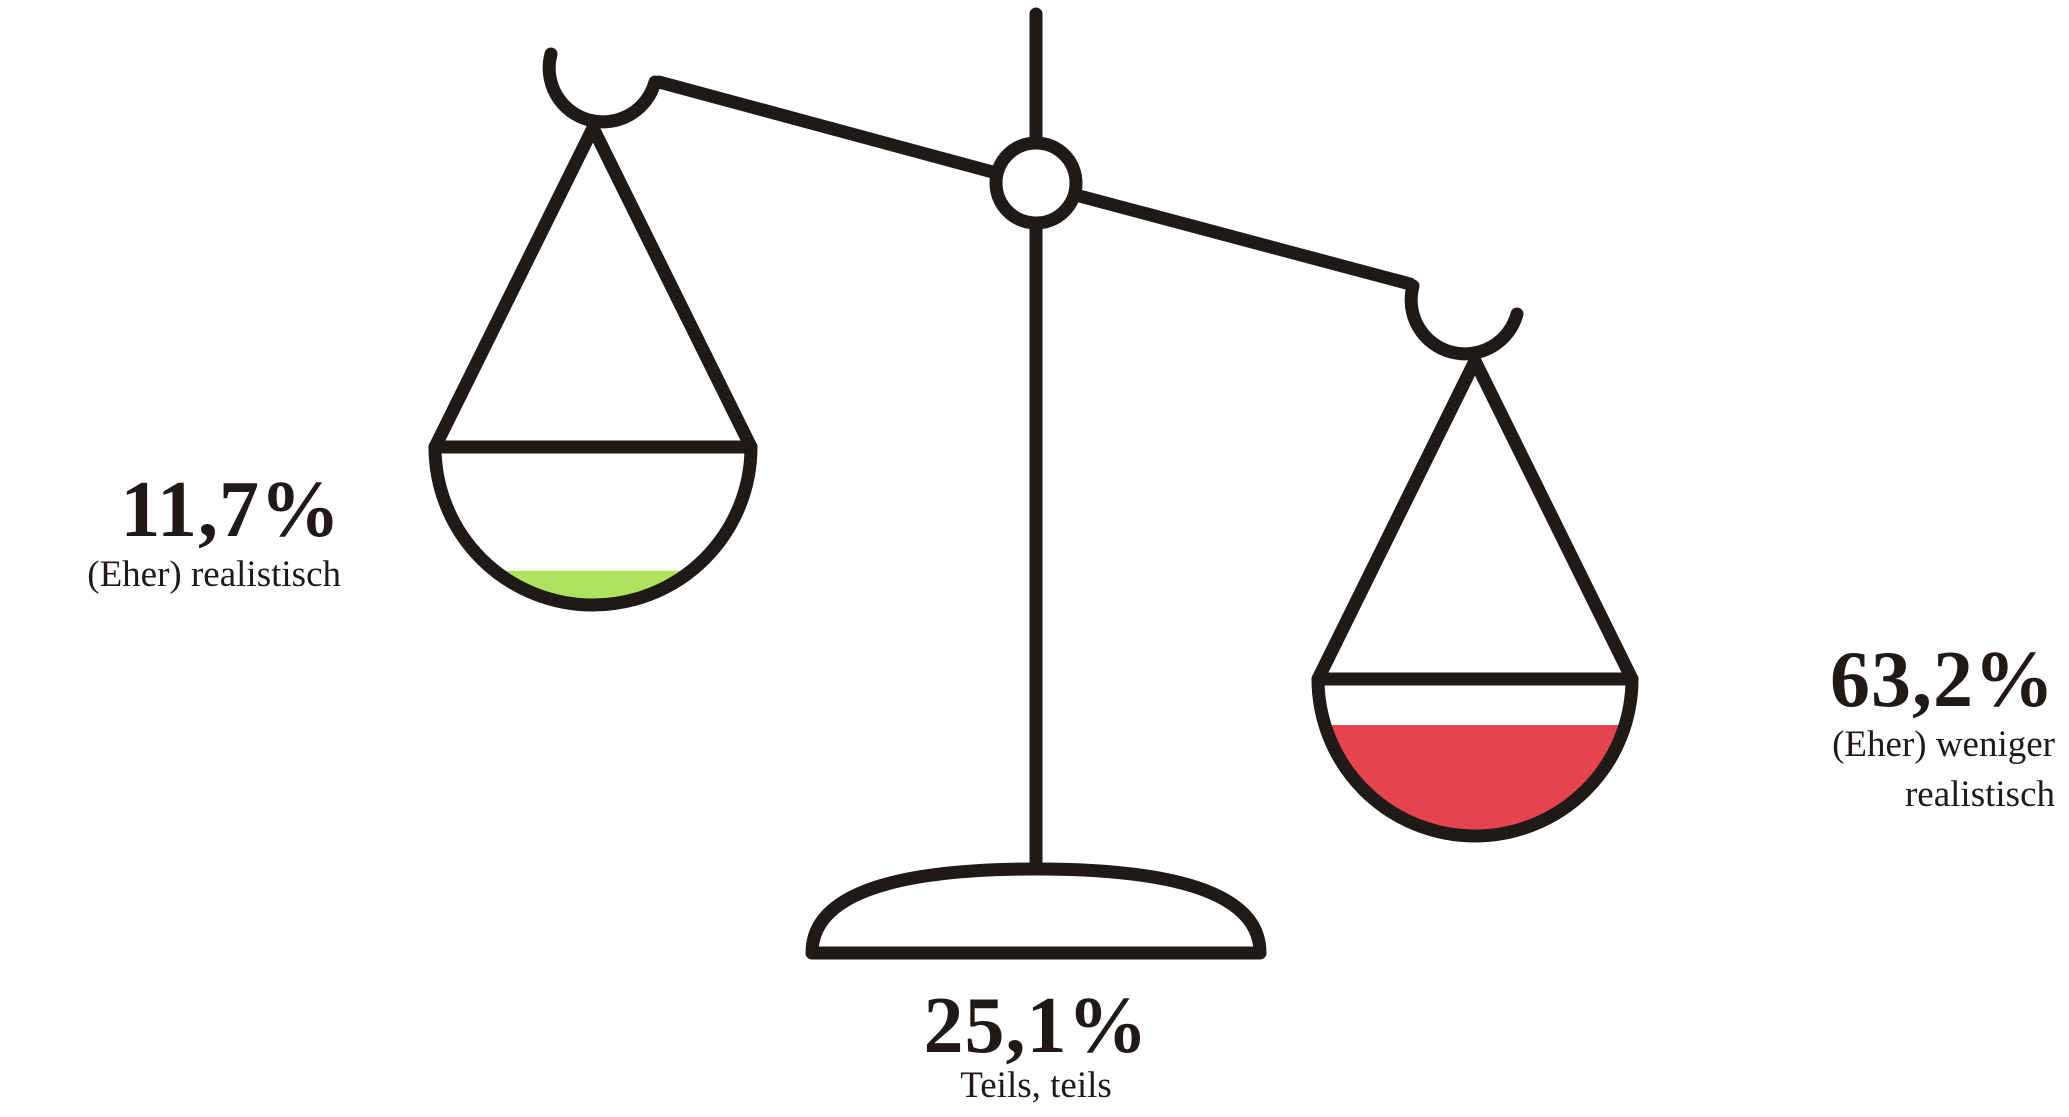 The height and width of the screenshot is (1117, 2069). I want to click on beam-right, so click(1241, 239).